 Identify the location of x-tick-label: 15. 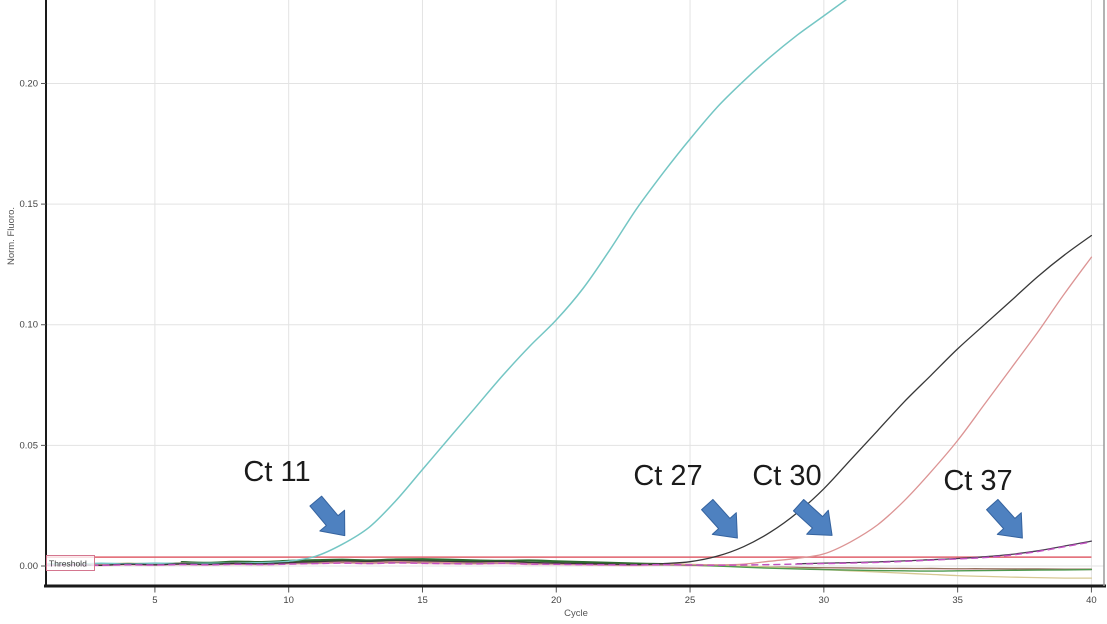
(422, 600).